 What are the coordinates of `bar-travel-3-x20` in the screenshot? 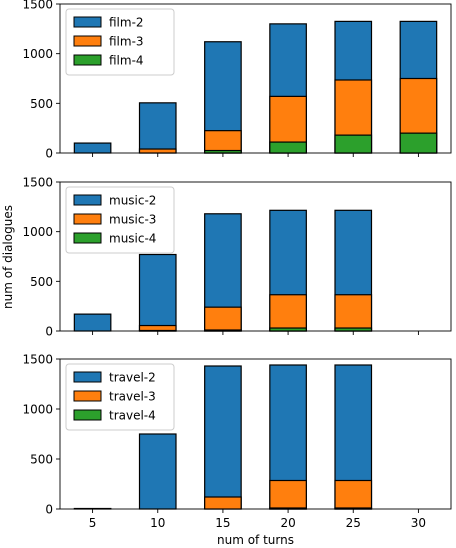 It's located at (288, 494).